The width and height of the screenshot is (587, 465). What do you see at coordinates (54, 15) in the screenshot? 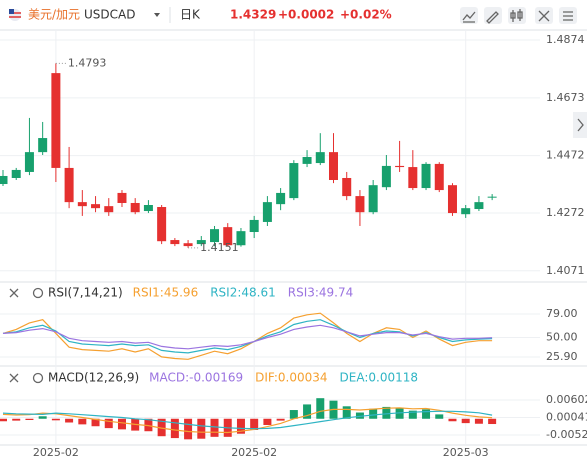
I see `pair-name: 美元/加元` at bounding box center [54, 15].